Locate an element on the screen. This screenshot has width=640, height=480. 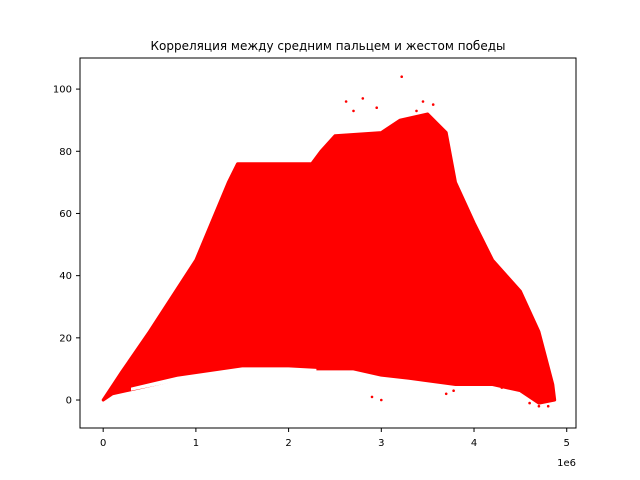
y-axis: 0 20 40 60 80 100 is located at coordinates (66, 246).